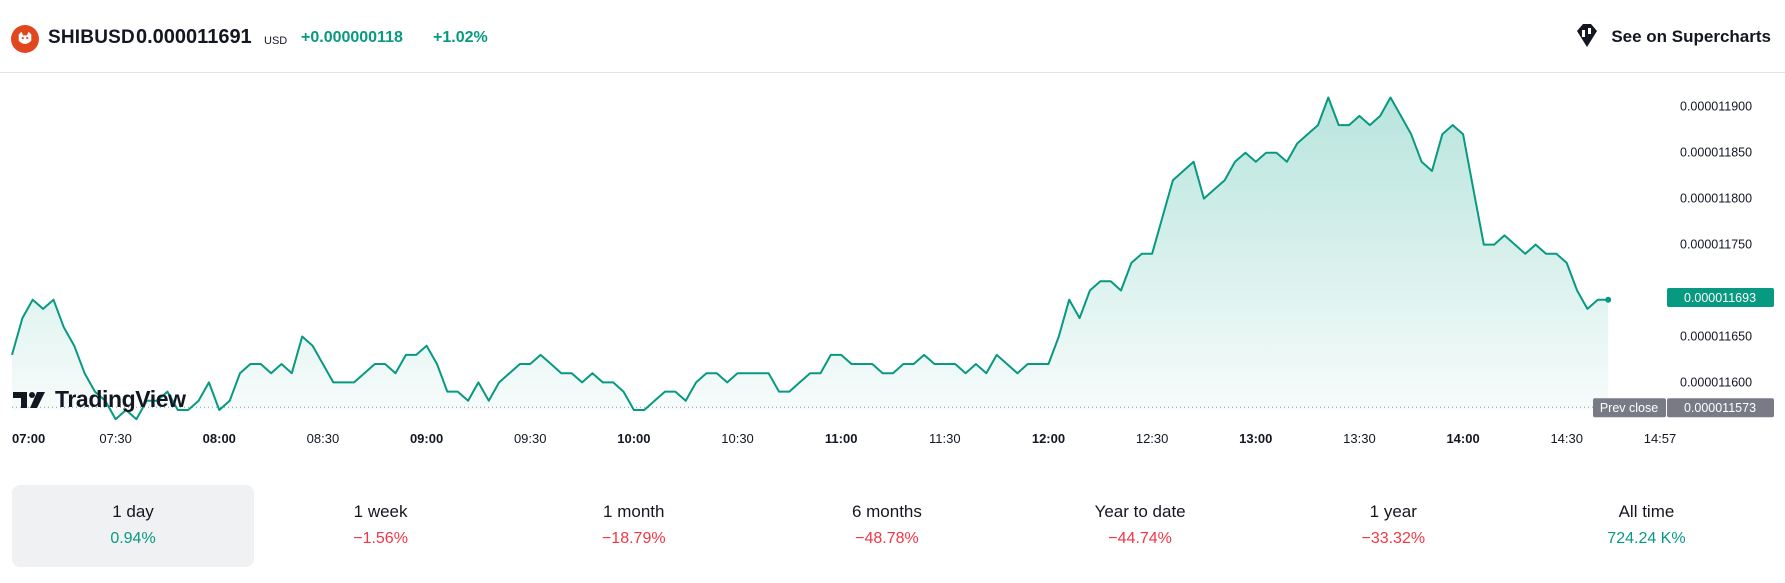 This screenshot has width=1785, height=583. What do you see at coordinates (460, 37) in the screenshot?
I see `price-change-percent: +1.02%` at bounding box center [460, 37].